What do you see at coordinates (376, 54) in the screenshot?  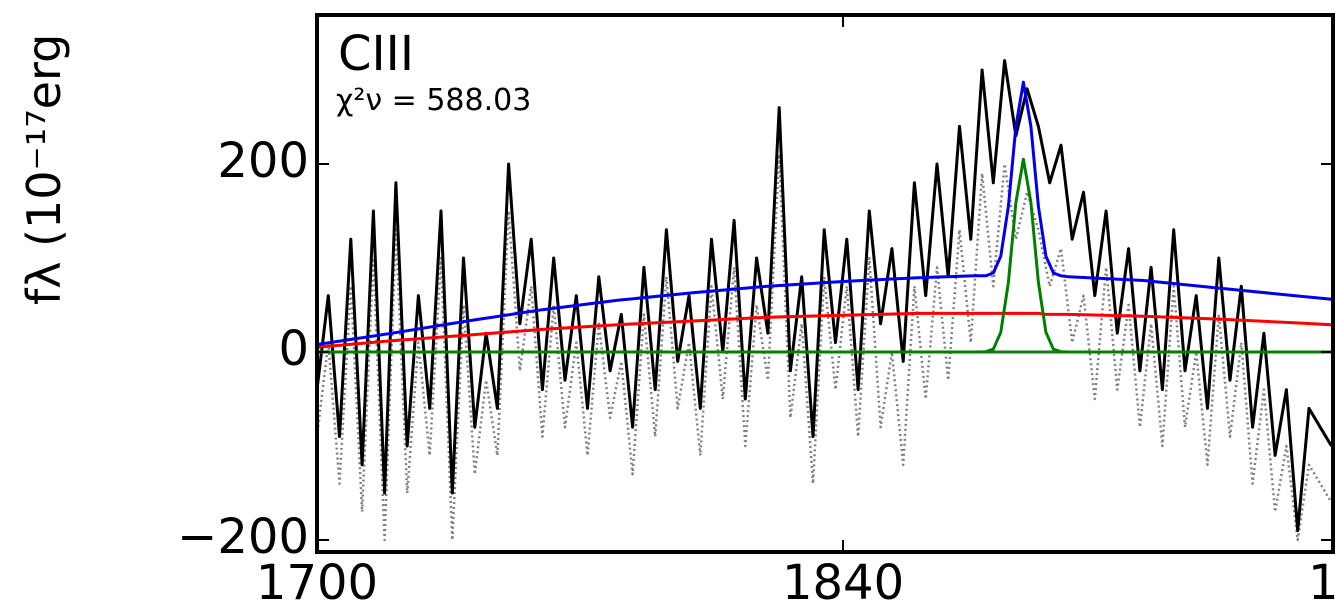 I see `line-label: CIII` at bounding box center [376, 54].